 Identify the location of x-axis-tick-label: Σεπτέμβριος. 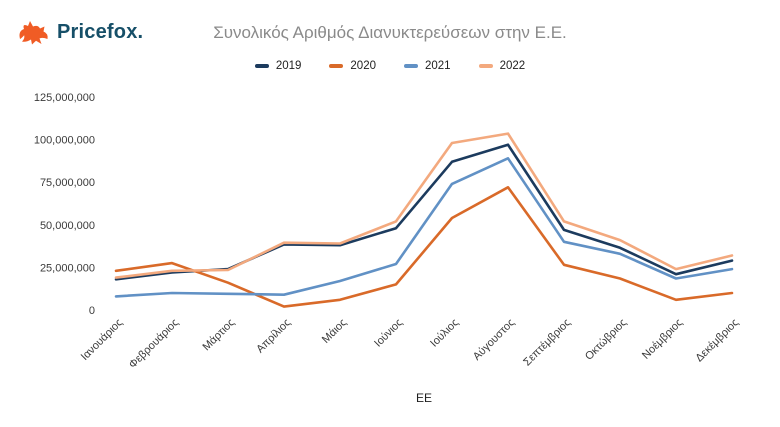
(547, 343).